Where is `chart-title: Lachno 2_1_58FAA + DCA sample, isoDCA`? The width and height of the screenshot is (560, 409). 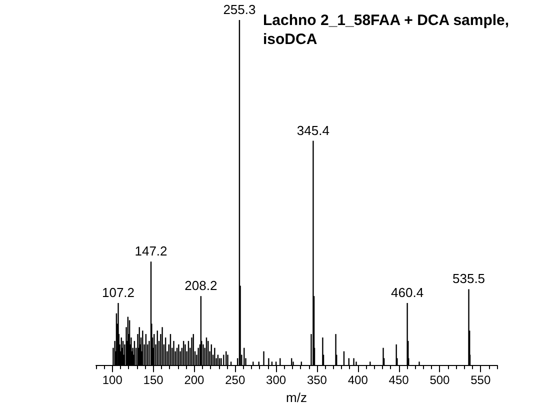 chart-title: Lachno 2_1_58FAA + DCA sample, isoDCA is located at coordinates (388, 30).